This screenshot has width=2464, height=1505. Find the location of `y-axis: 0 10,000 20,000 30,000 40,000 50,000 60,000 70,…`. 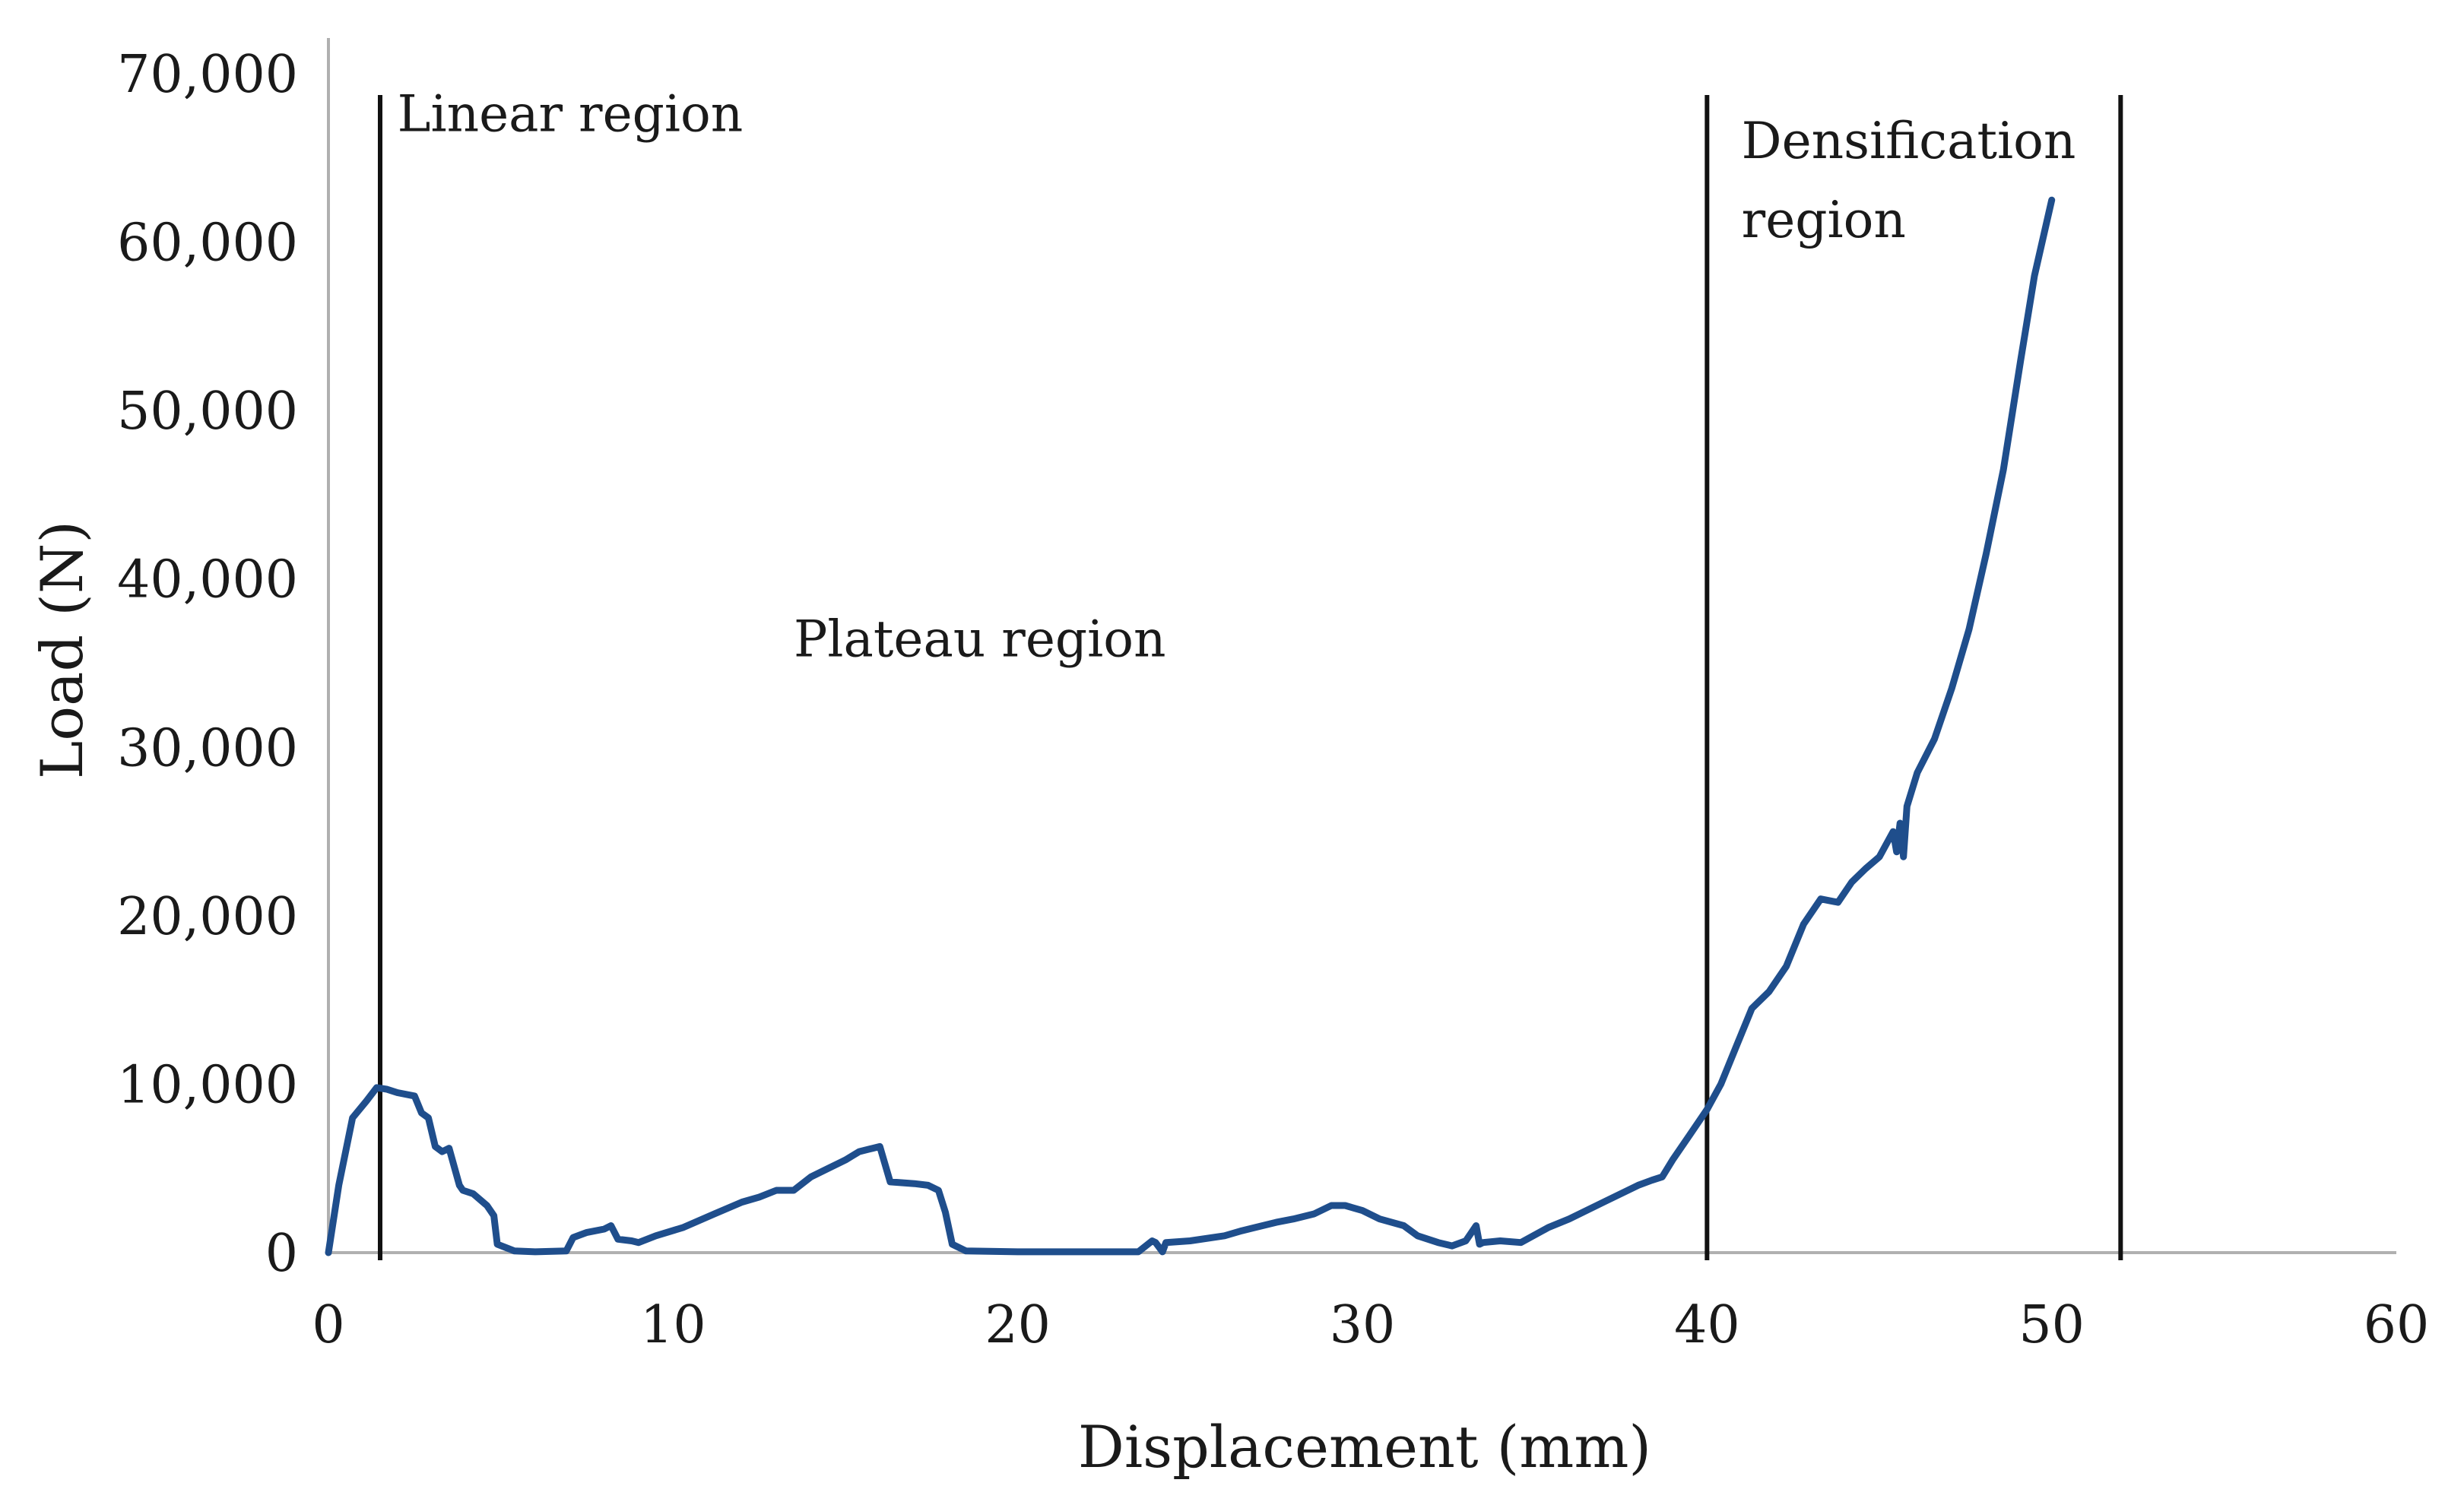

y-axis: 0 10,000 20,000 30,000 40,000 50,000 60,000 70,… is located at coordinates (223, 661).